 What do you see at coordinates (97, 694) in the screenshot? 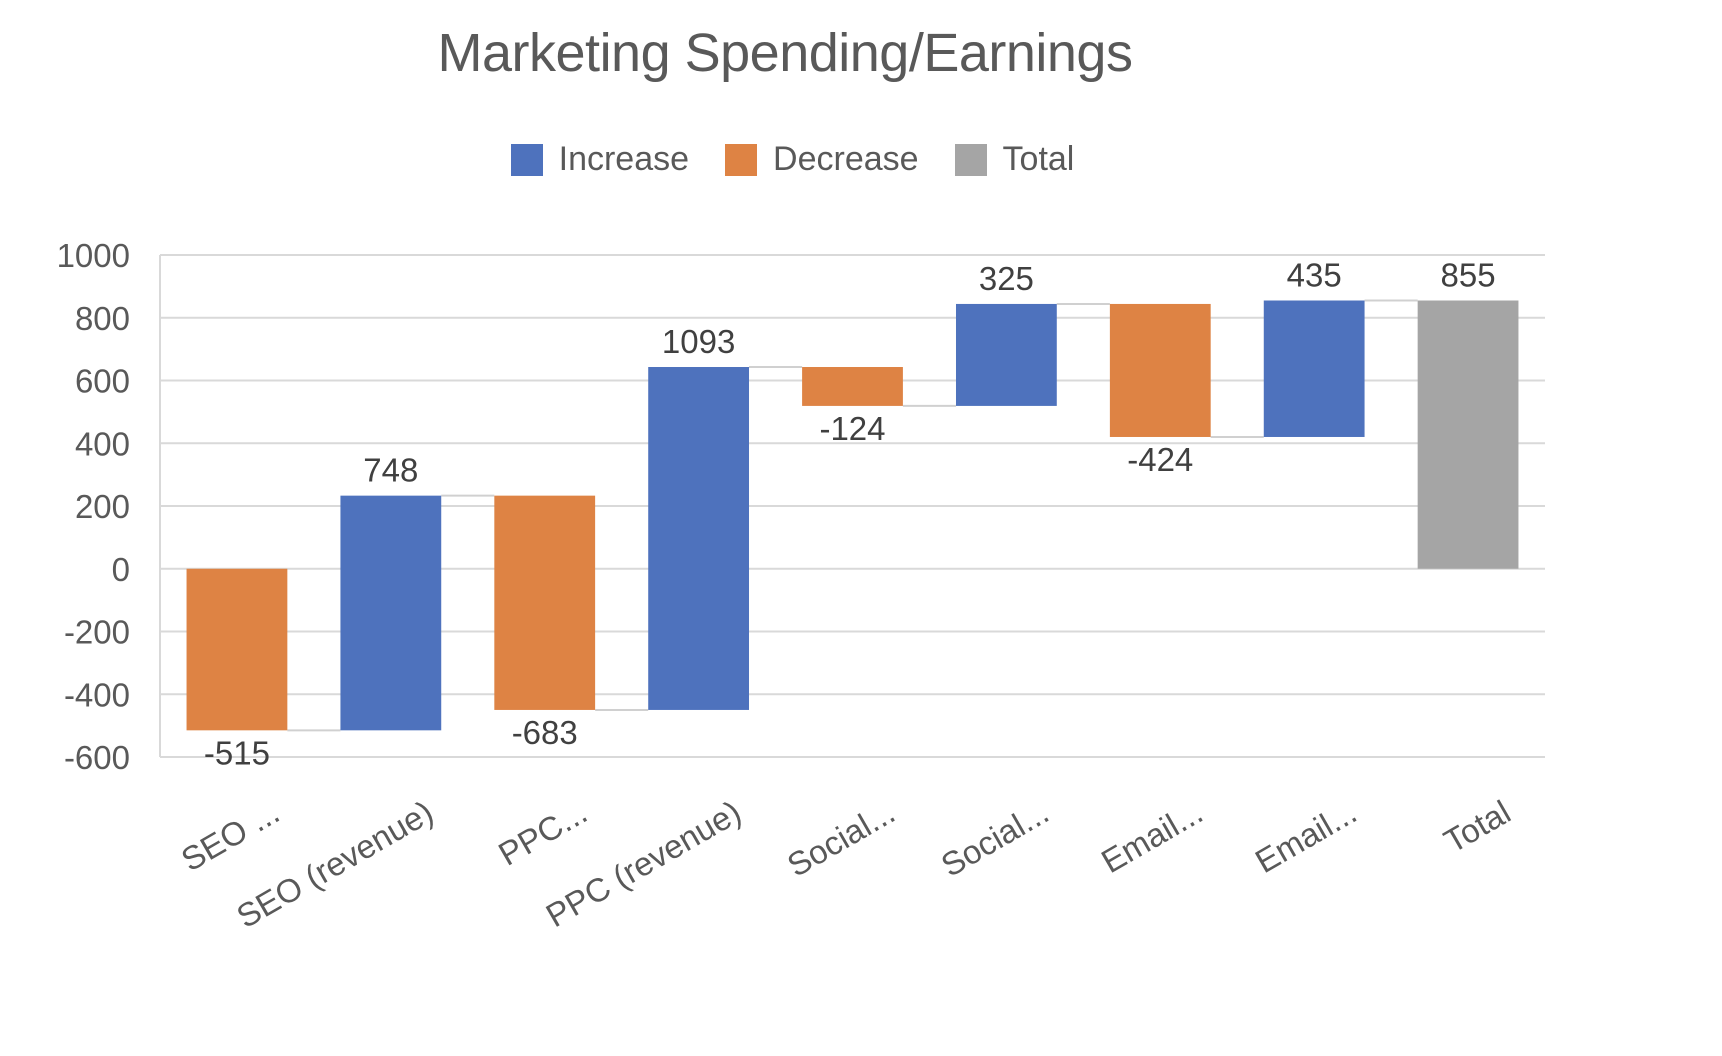
I see `y-tick-label: -400` at bounding box center [97, 694].